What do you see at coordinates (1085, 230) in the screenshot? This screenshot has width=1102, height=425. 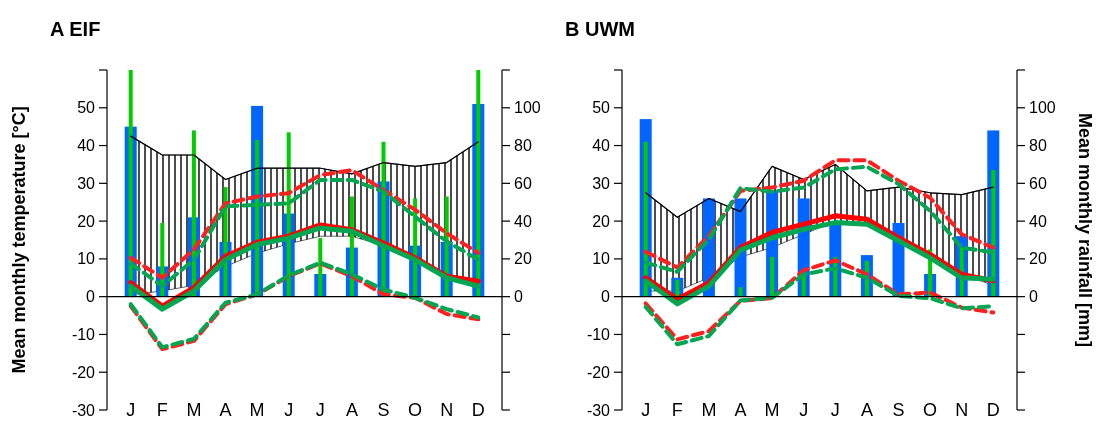 I see `y2-axis-title: Mean monthly rainfall [mm]` at bounding box center [1085, 230].